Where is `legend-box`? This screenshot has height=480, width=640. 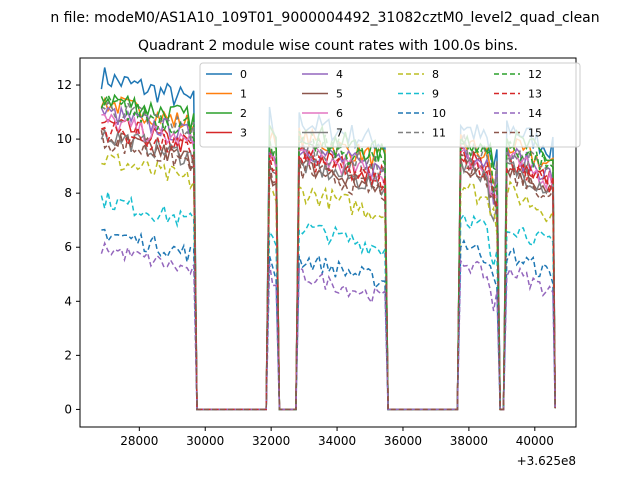
legend-box is located at coordinates (390, 105).